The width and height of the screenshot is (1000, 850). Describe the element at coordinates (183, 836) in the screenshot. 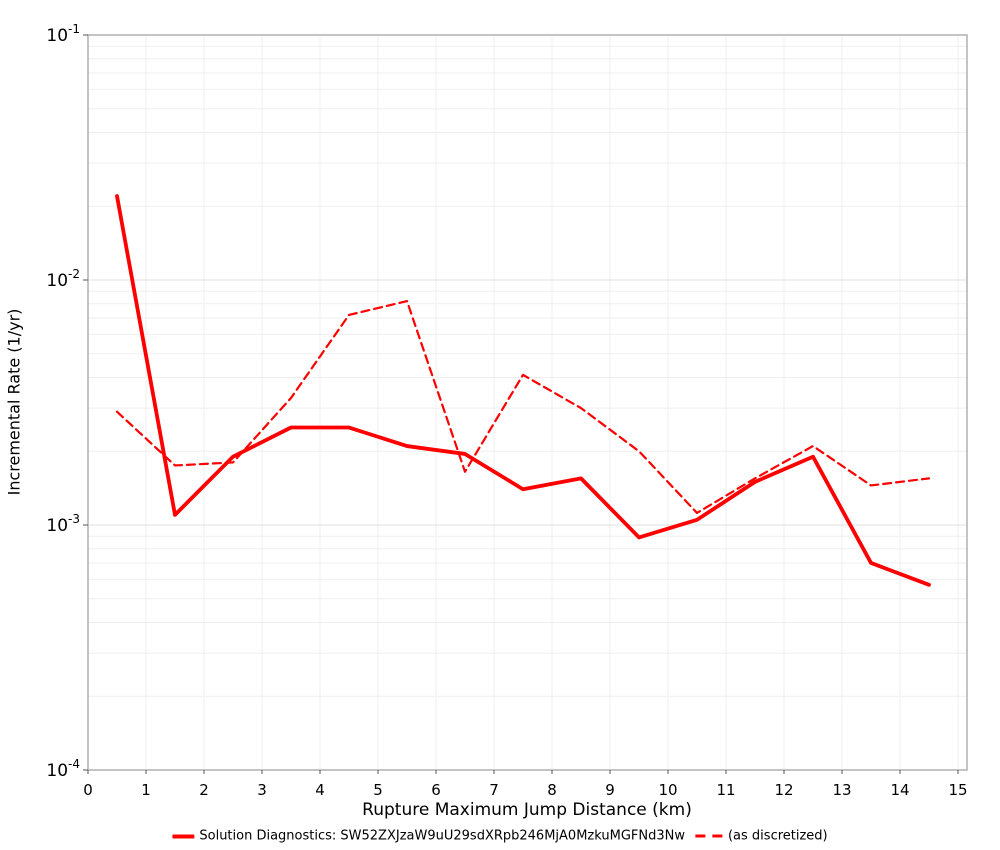

I see `solid-line-swatch` at that location.